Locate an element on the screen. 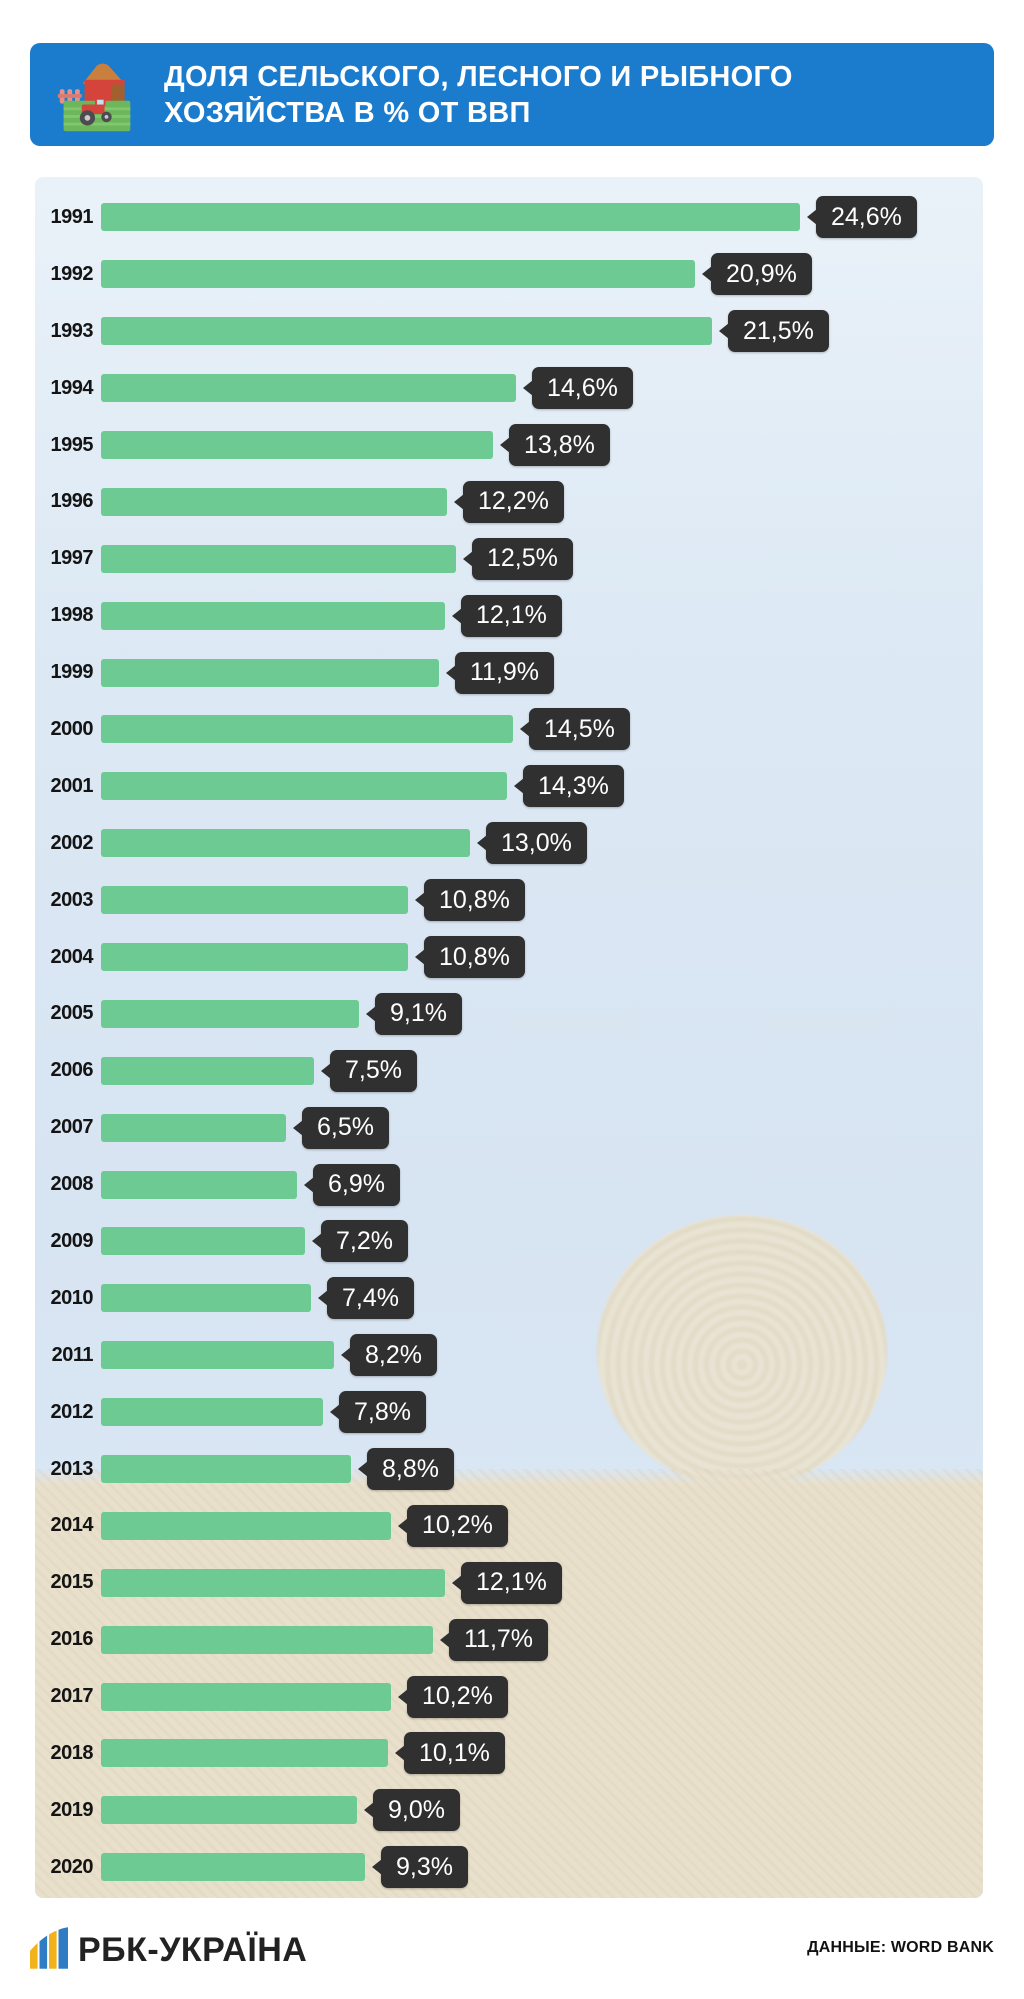  year-label: 2000 is located at coordinates (72, 728).